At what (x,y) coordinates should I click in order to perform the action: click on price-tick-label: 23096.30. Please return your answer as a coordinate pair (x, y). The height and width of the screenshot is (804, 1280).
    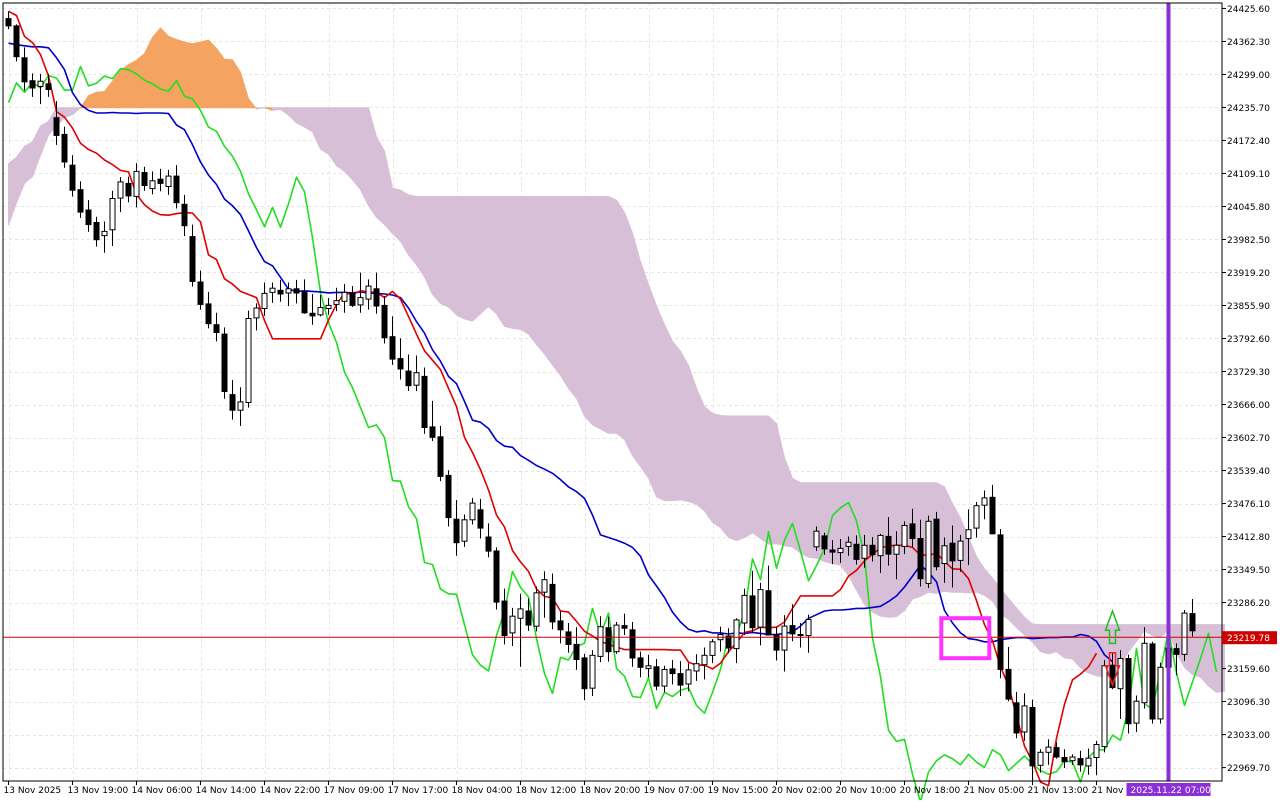
    Looking at the image, I should click on (1248, 703).